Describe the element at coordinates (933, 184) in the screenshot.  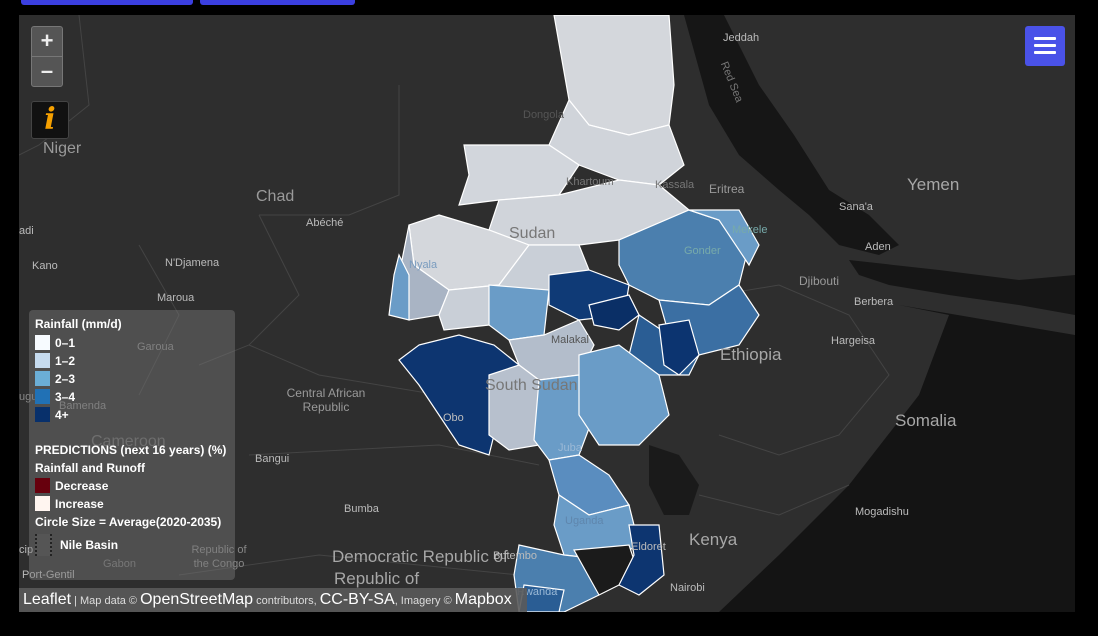
I see `country-label-yemen: Yemen` at that location.